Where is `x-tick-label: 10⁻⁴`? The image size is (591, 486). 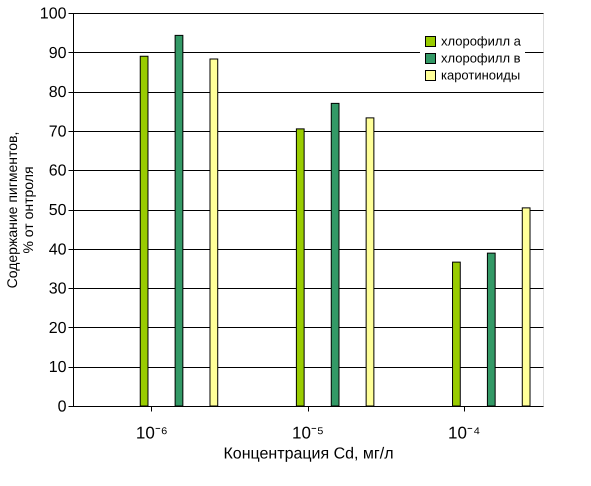 x-tick-label: 10⁻⁴ is located at coordinates (464, 433).